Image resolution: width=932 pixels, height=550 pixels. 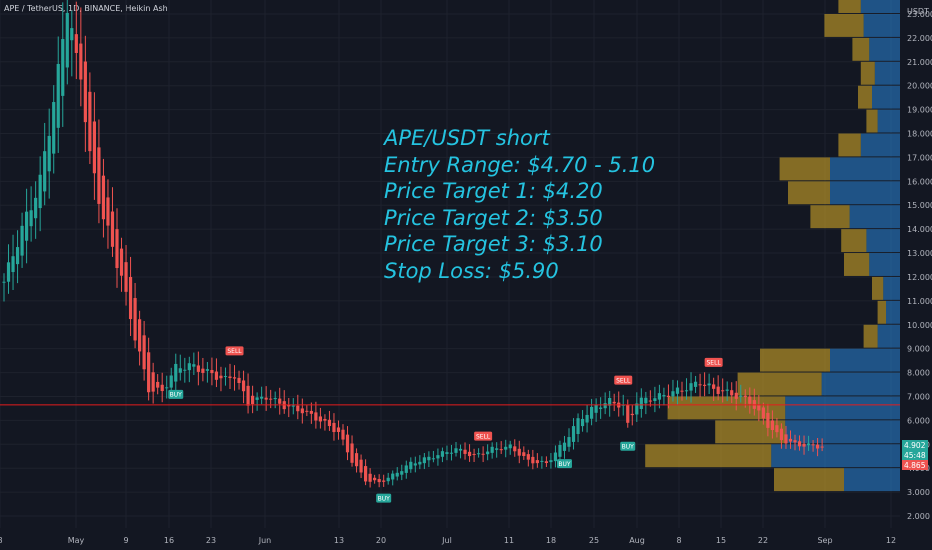 I want to click on time-tick-label: Sep, so click(x=824, y=540).